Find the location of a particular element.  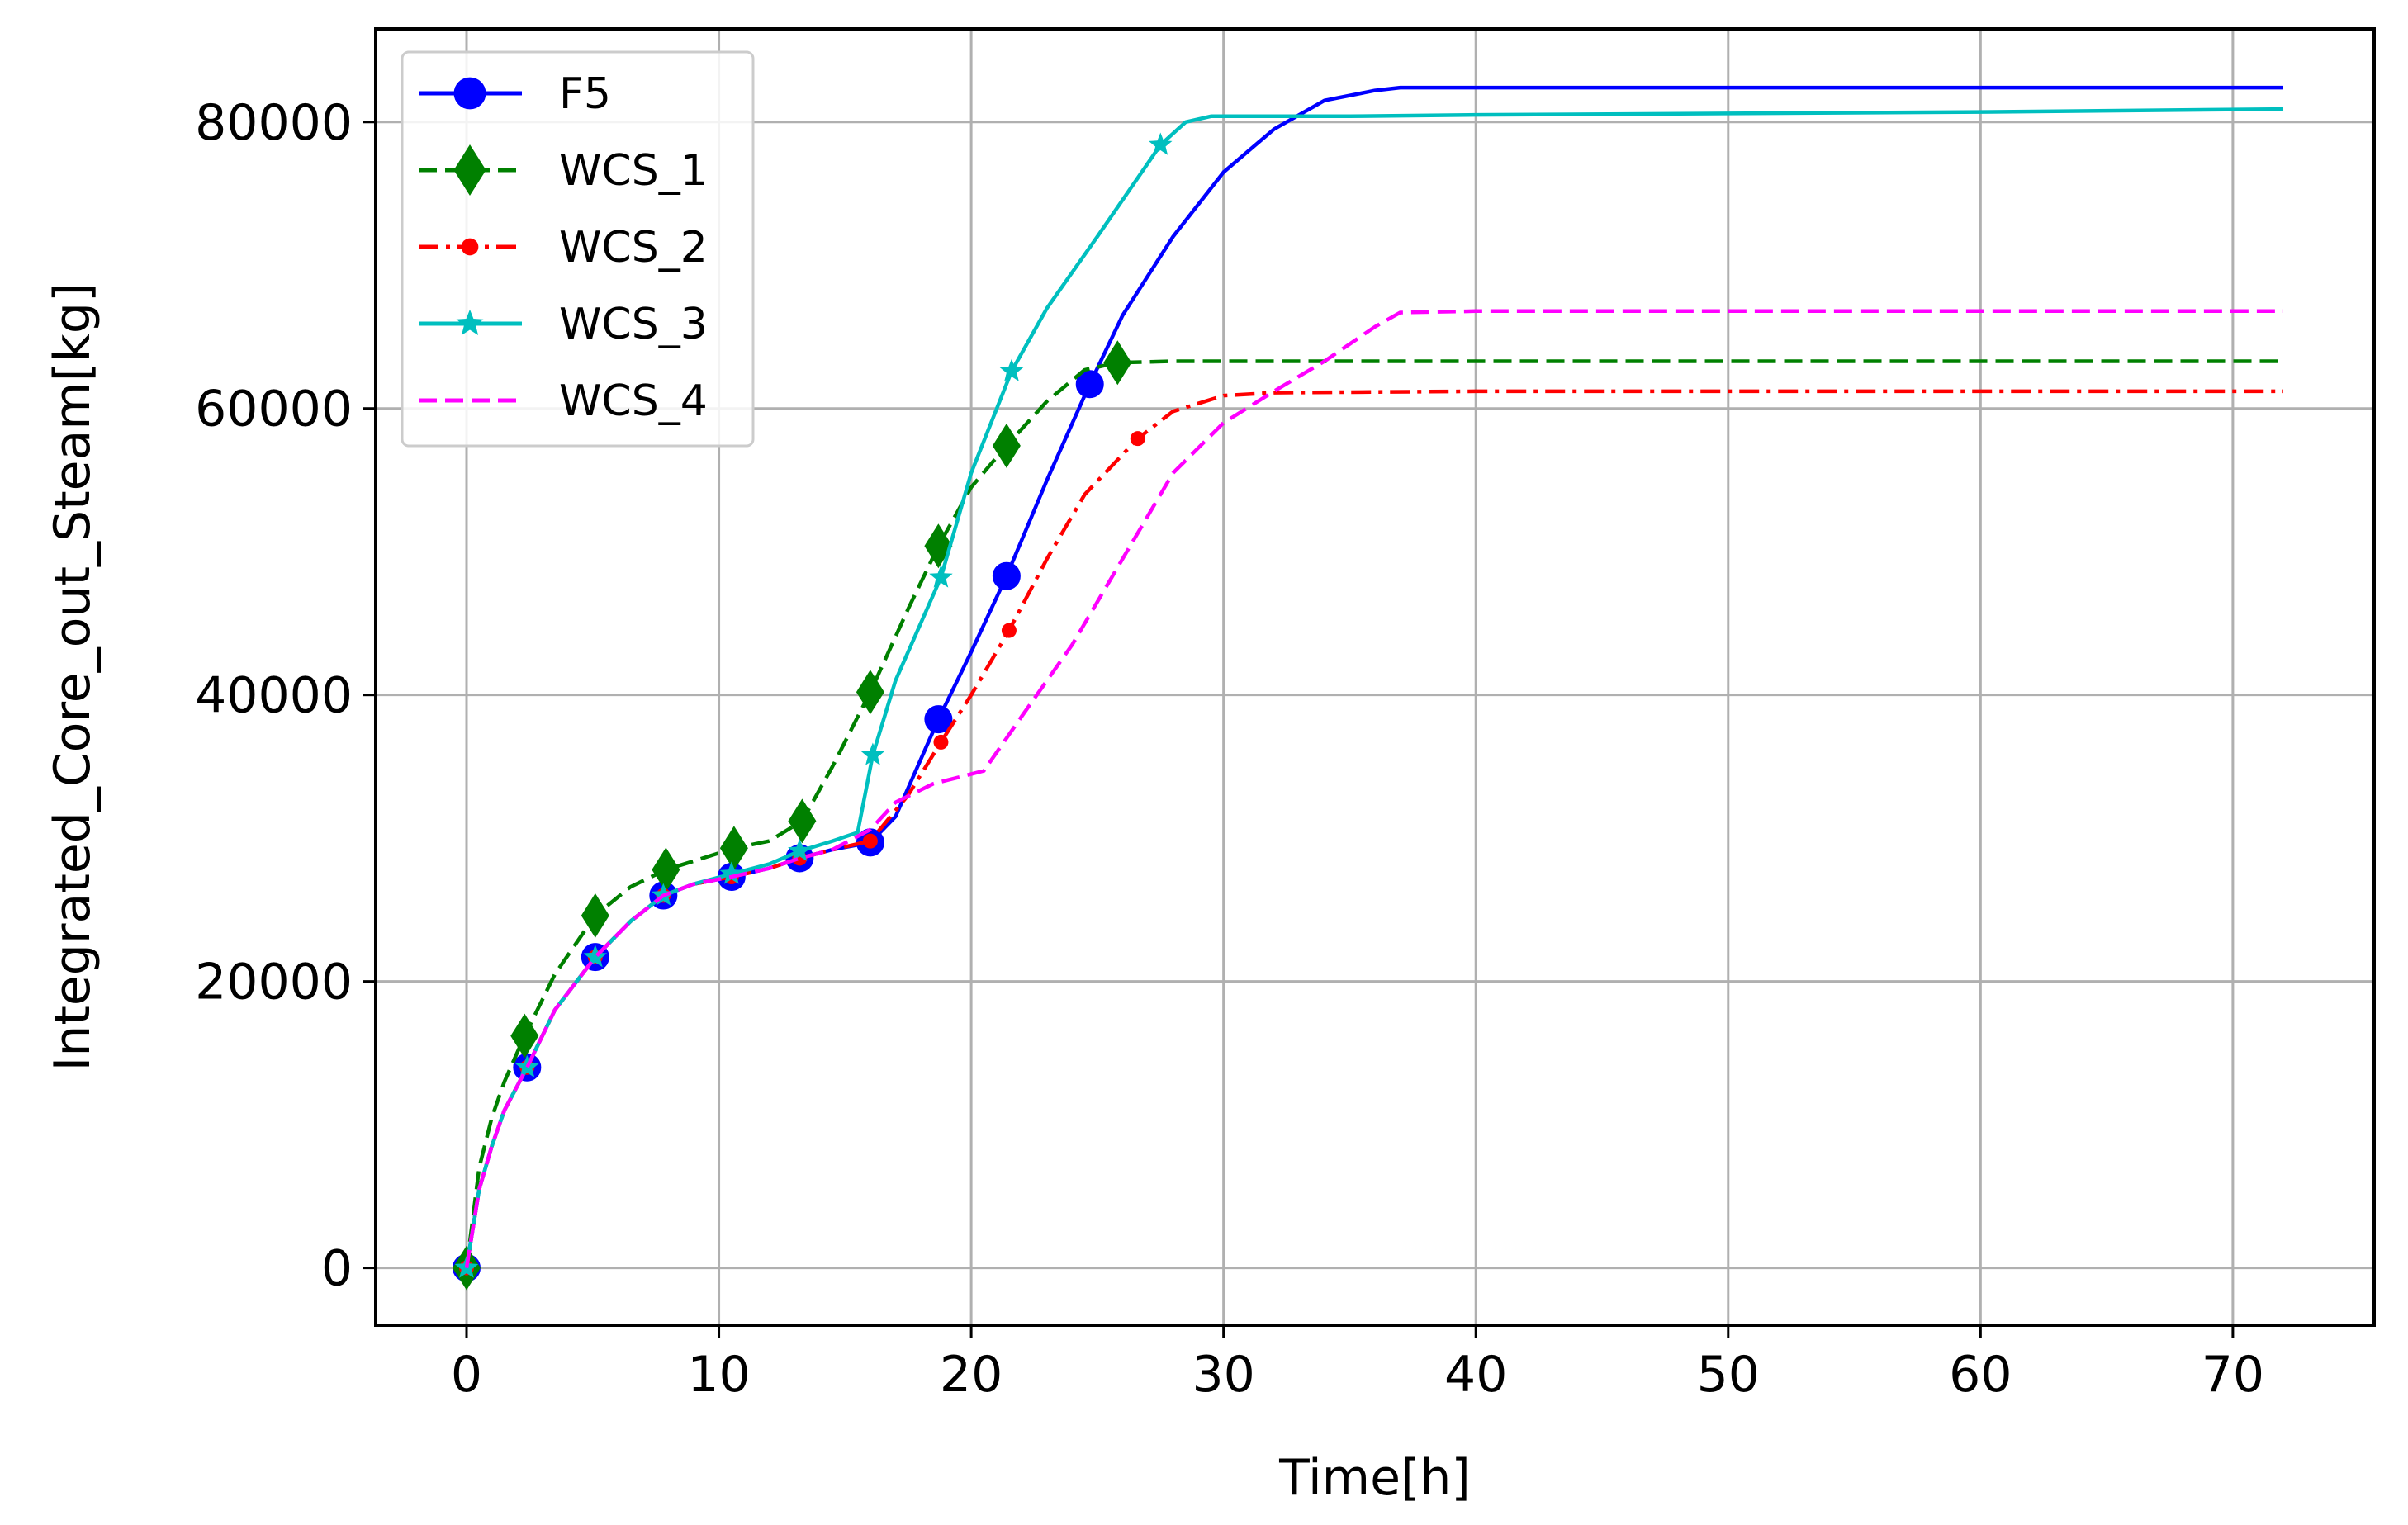

x-tick-label: 70 is located at coordinates (2233, 1375).